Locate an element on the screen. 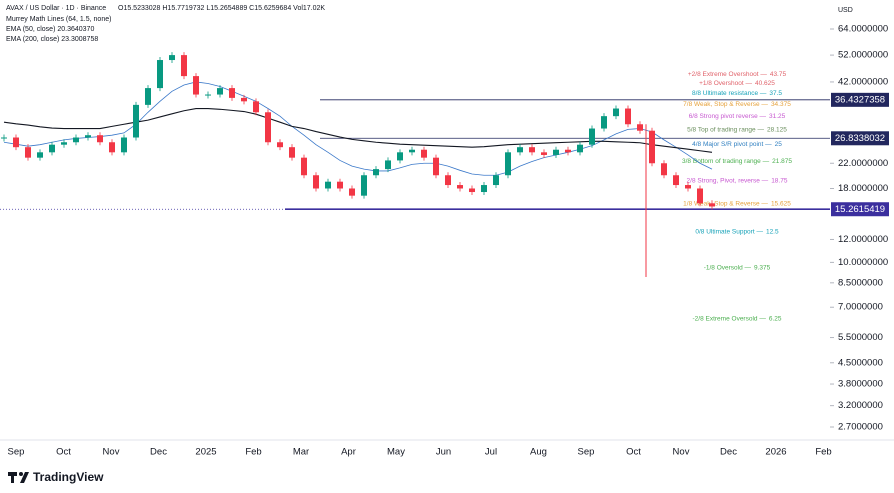  murrey-value: 21.875 is located at coordinates (782, 161).